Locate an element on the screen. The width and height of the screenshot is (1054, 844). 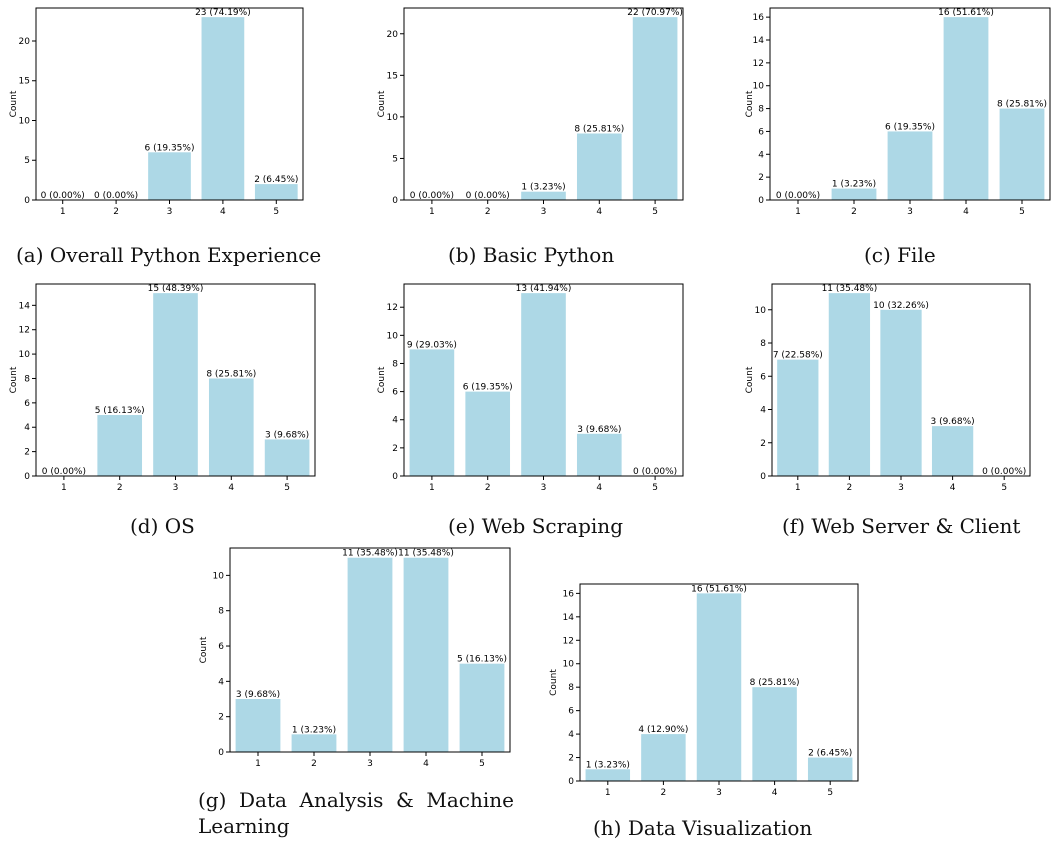
y-tick-label: 14 is located at coordinates (25, 306).